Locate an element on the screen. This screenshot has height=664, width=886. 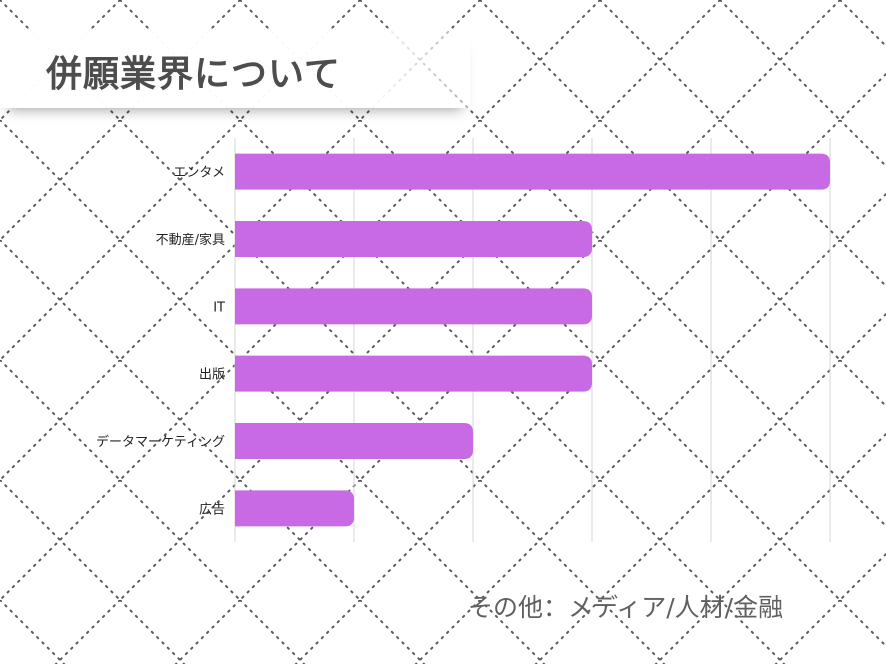
category-label: データマーケティング is located at coordinates (160, 442).